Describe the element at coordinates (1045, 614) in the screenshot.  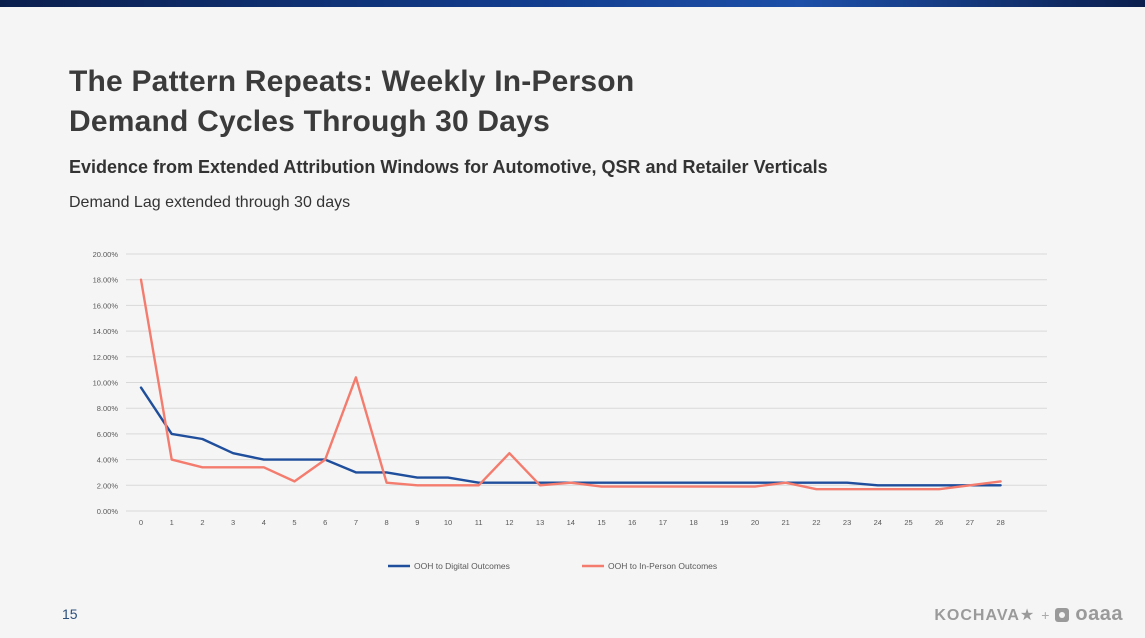
I see `brand-plus-sign: +` at that location.